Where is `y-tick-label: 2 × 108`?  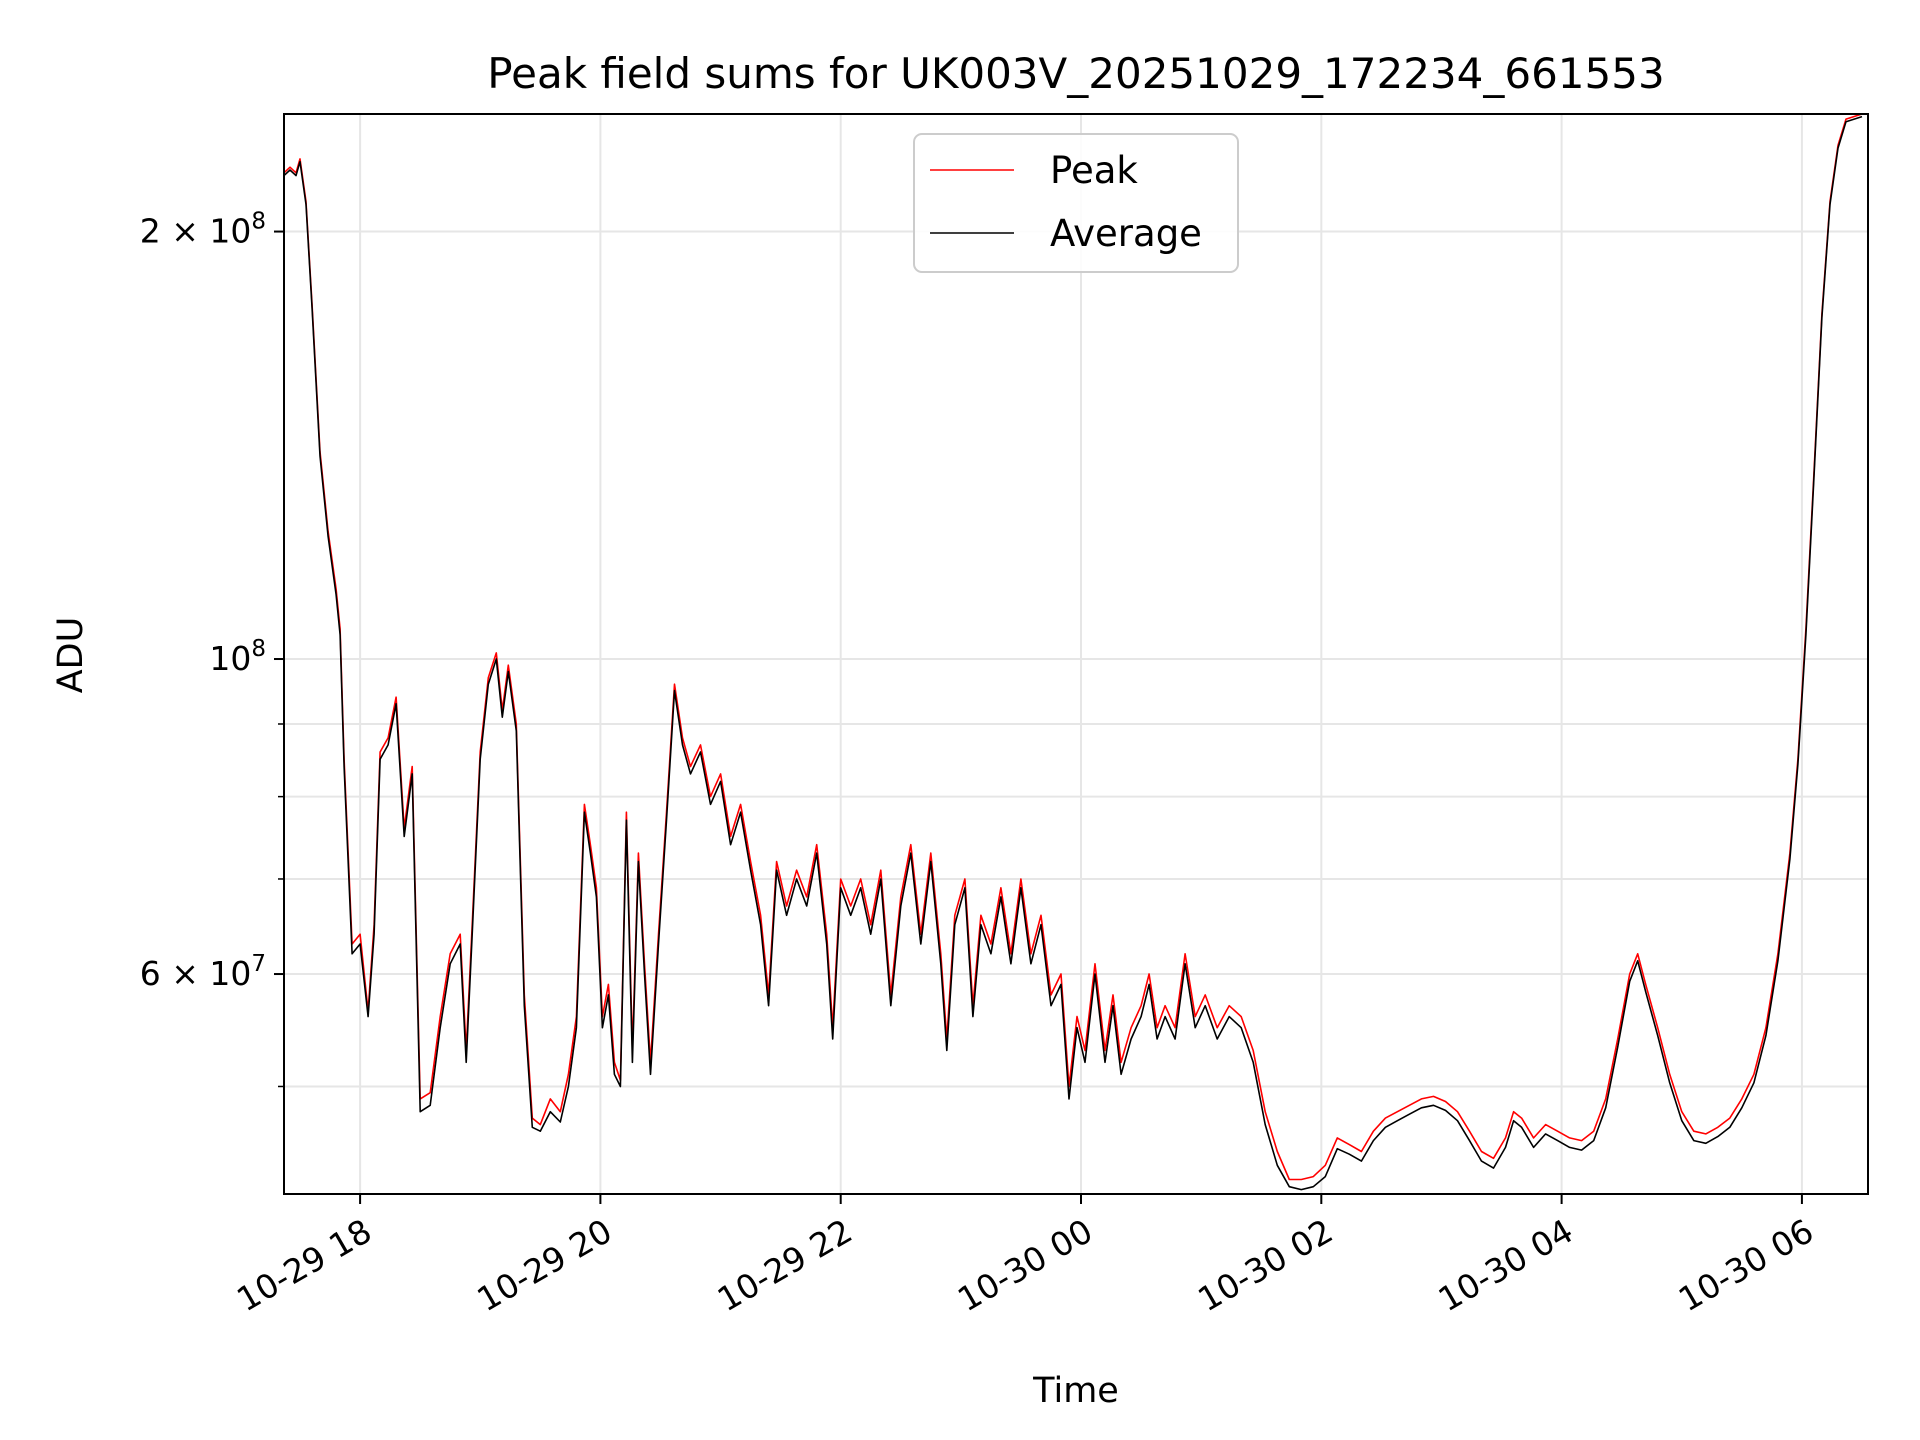 y-tick-label: 2 × 108 is located at coordinates (203, 230).